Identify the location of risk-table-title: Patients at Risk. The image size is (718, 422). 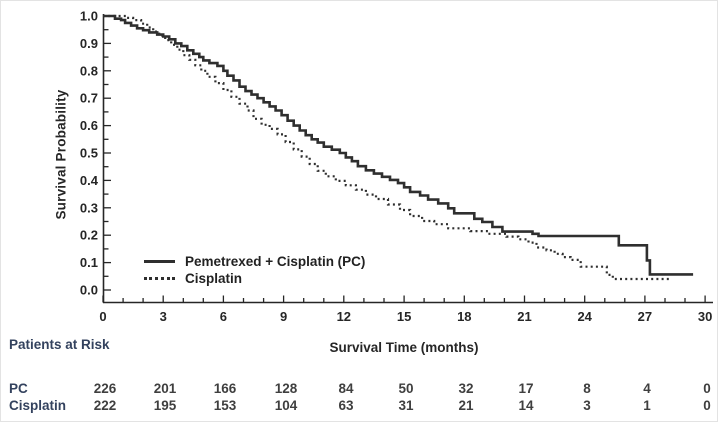
(59, 344).